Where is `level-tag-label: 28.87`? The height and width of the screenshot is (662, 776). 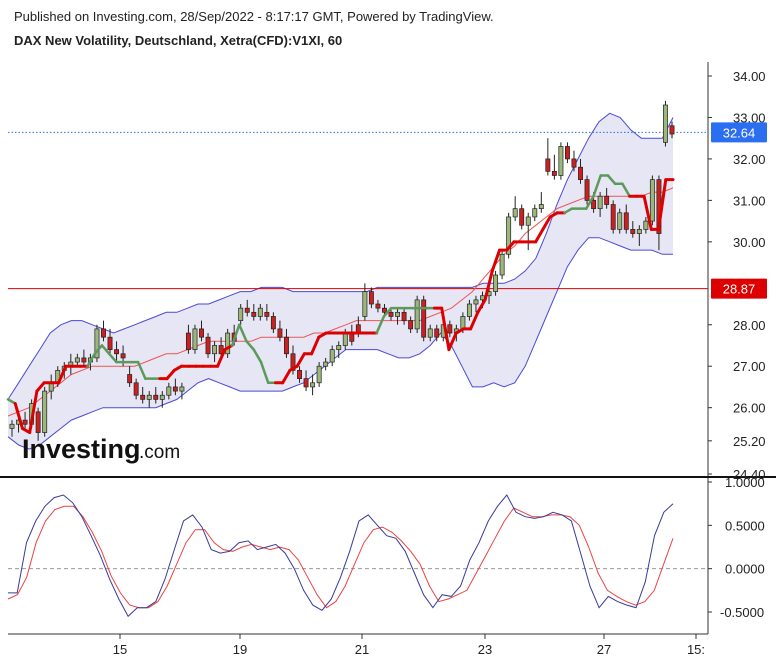 level-tag-label: 28.87 is located at coordinates (739, 289).